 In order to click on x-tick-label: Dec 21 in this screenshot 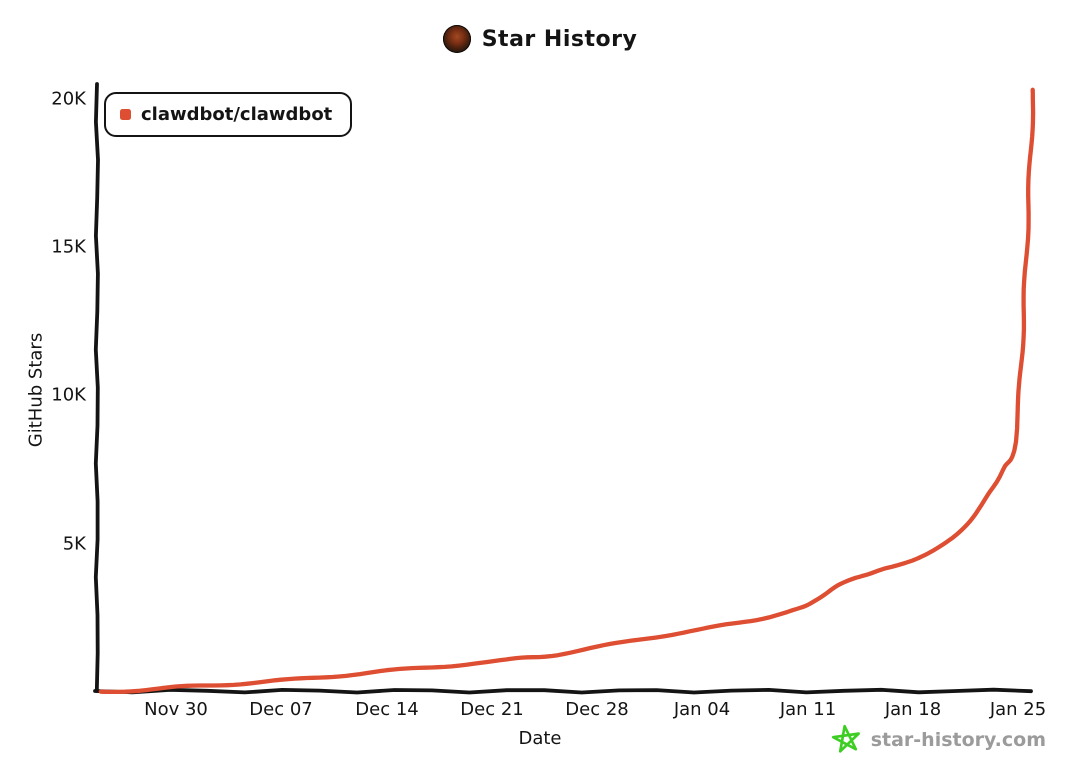, I will do `click(492, 709)`.